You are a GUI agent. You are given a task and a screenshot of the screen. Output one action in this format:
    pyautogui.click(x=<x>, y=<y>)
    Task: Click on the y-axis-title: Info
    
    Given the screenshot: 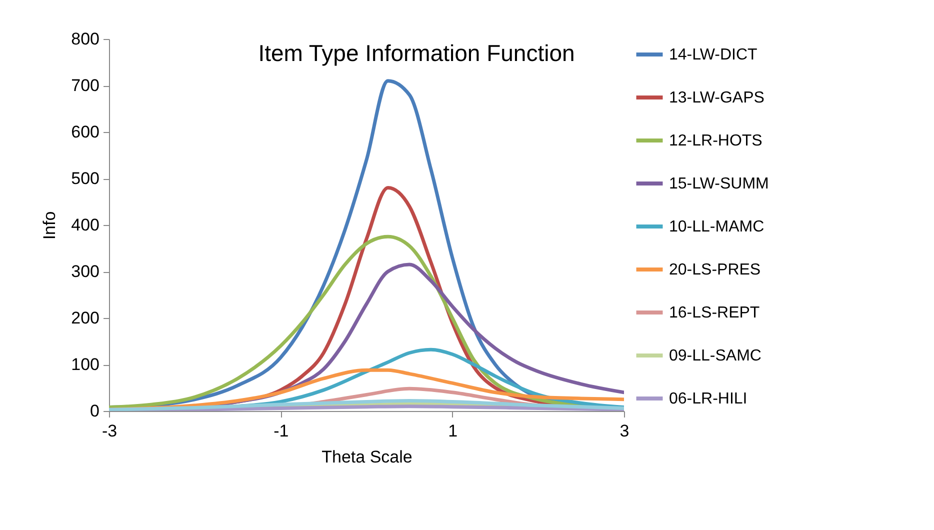 What is the action you would take?
    pyautogui.click(x=50, y=225)
    